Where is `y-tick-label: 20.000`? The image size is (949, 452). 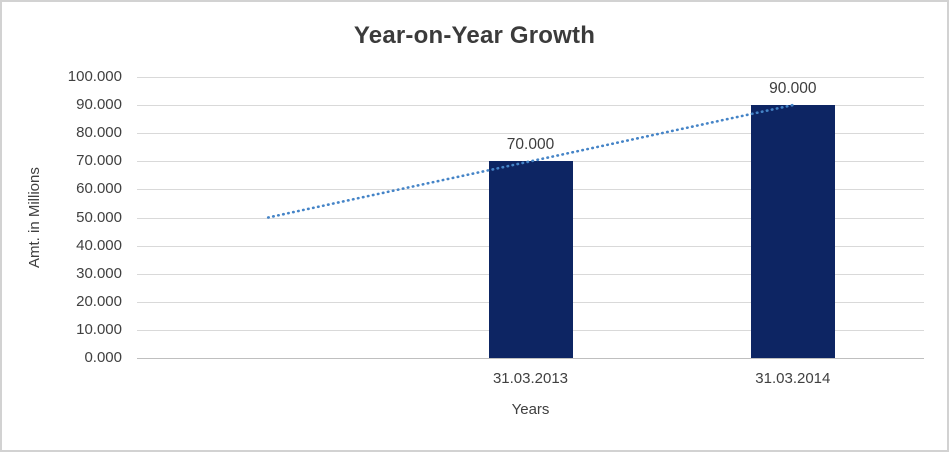 y-tick-label: 20.000 is located at coordinates (99, 301).